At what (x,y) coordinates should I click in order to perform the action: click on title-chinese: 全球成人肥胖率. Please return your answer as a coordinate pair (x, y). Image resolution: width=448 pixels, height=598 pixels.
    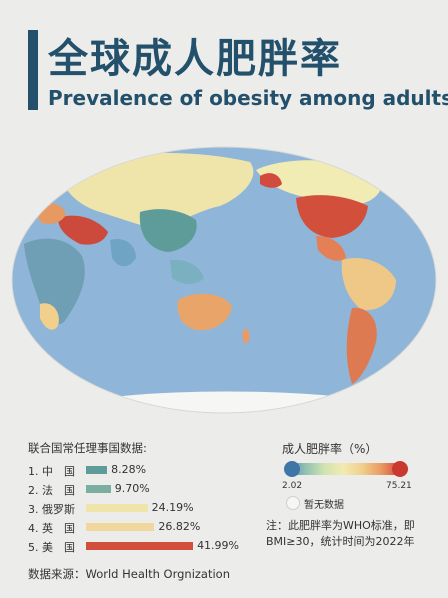
    Looking at the image, I should click on (195, 59).